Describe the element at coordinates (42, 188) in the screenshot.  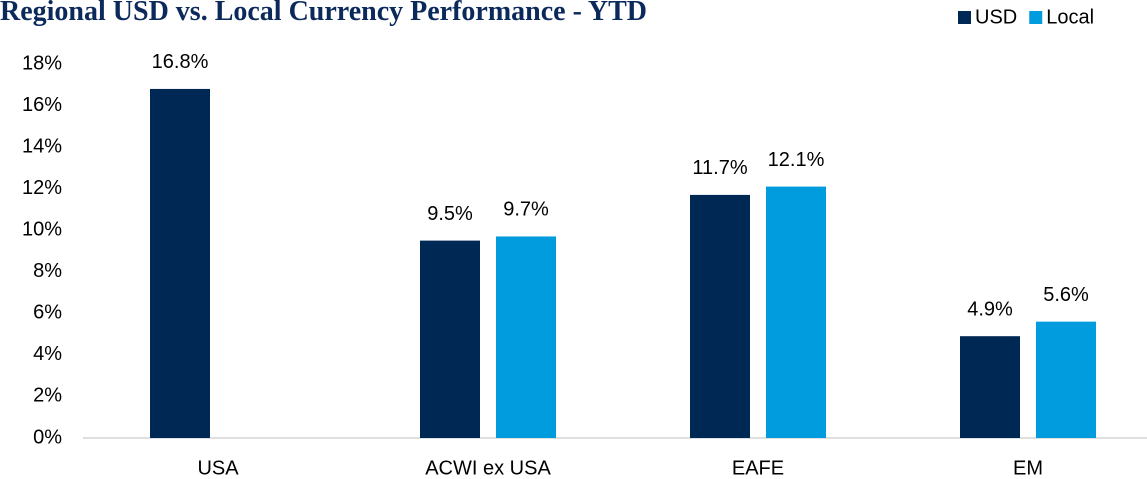
I see `y-tick-label: 12%` at that location.